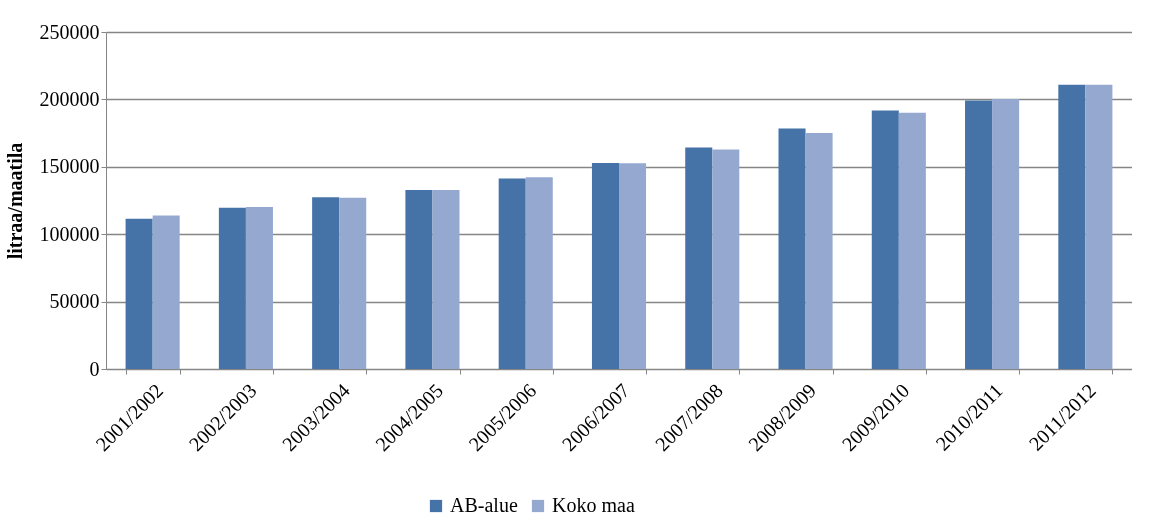 The image size is (1174, 529). What do you see at coordinates (484, 505) in the screenshot?
I see `legend-label: AB-alue` at bounding box center [484, 505].